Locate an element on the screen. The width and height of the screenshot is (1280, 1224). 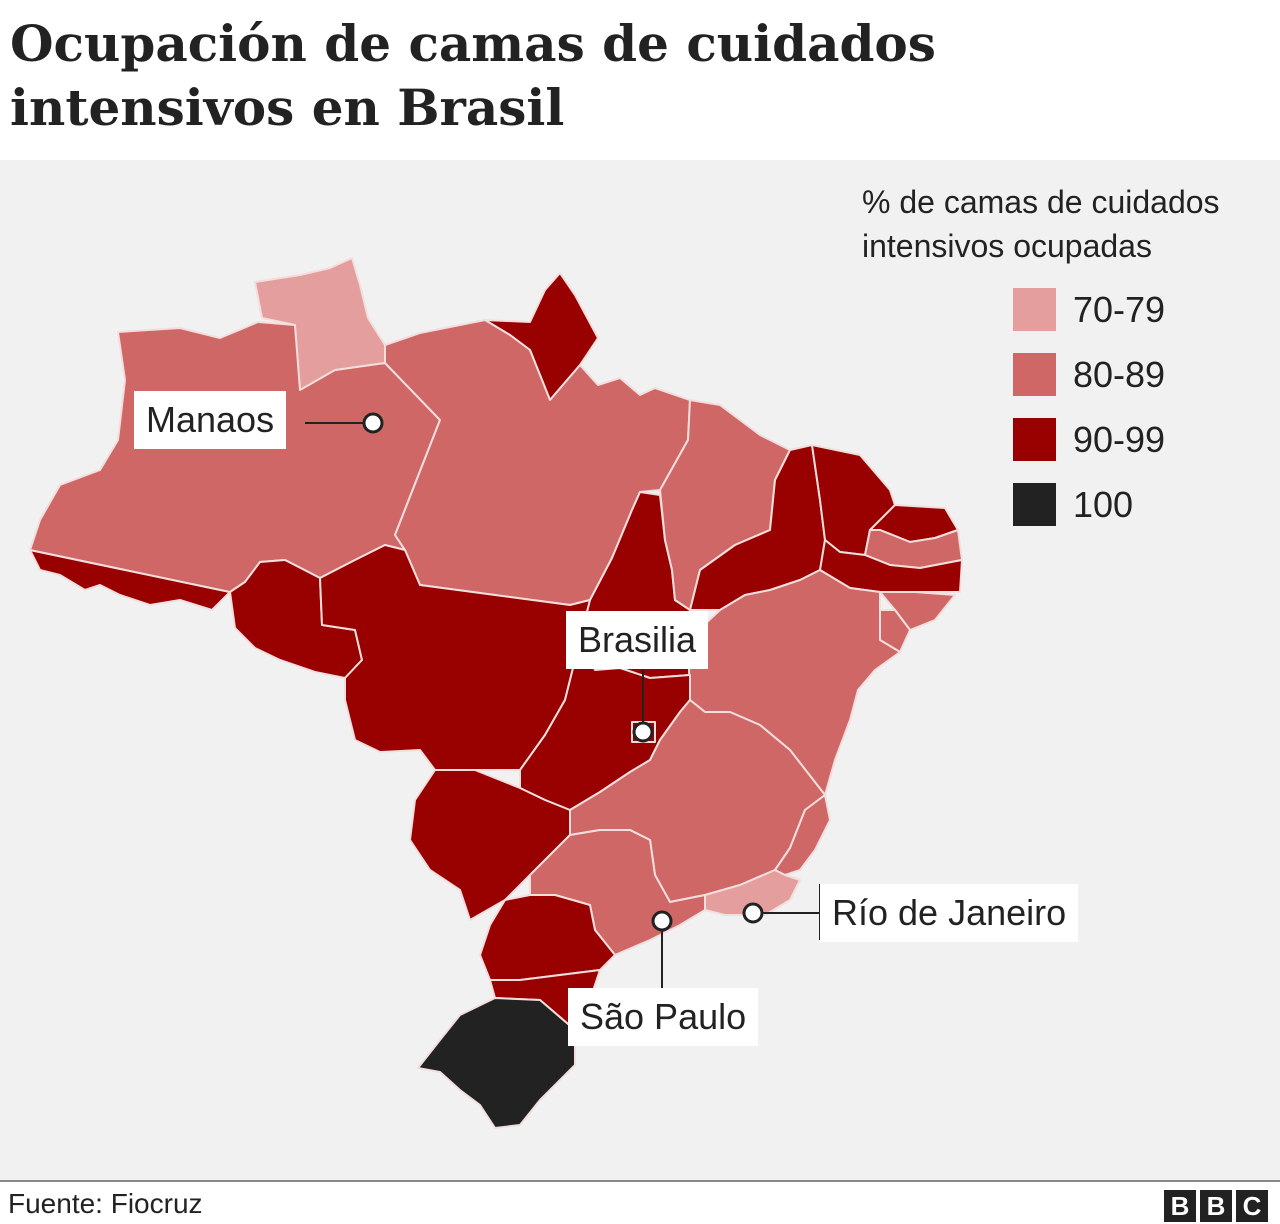
bbc-logo-letter: C is located at coordinates (1252, 1206).